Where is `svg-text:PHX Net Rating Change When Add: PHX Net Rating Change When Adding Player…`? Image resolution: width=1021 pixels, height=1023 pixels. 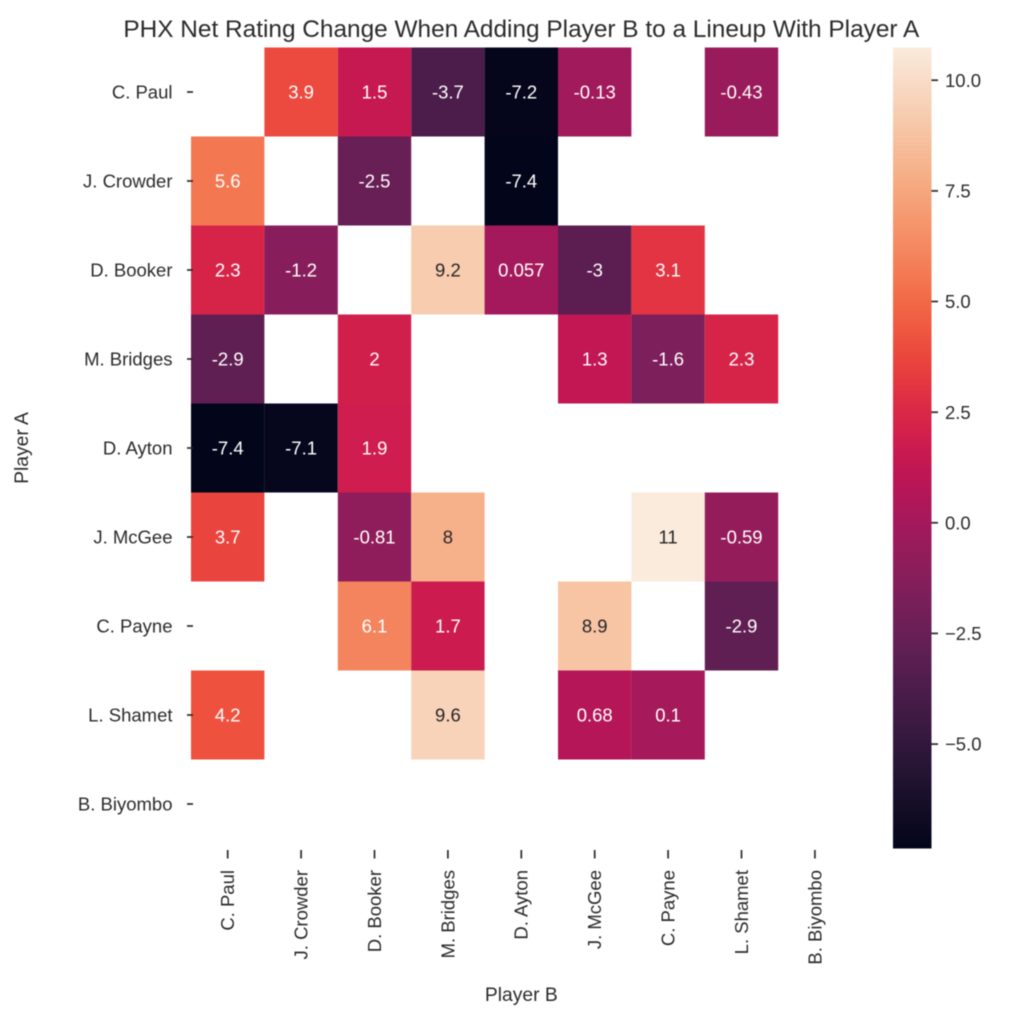
svg-text:PHX Net Rating Change When Add: PHX Net Rating Change When Adding Player… is located at coordinates (521, 29).